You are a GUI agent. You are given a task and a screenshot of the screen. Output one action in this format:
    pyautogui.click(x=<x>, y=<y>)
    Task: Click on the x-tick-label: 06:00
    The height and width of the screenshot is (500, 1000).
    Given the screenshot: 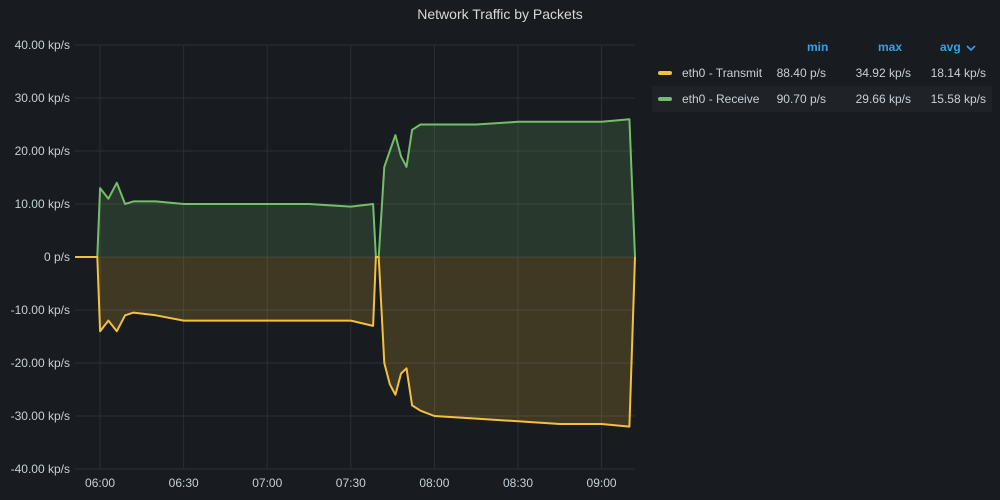 What is the action you would take?
    pyautogui.click(x=100, y=483)
    